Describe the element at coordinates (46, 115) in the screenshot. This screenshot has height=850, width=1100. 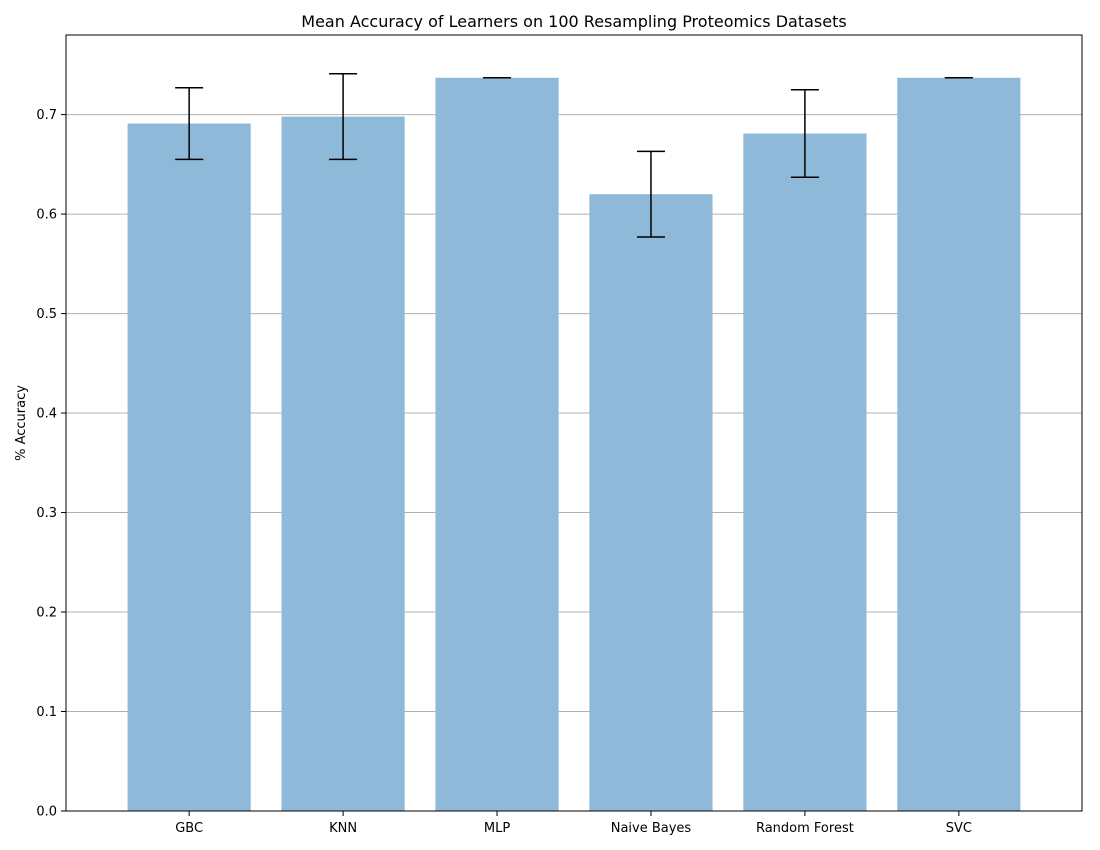
I see `y-tick-label: 0.7` at that location.